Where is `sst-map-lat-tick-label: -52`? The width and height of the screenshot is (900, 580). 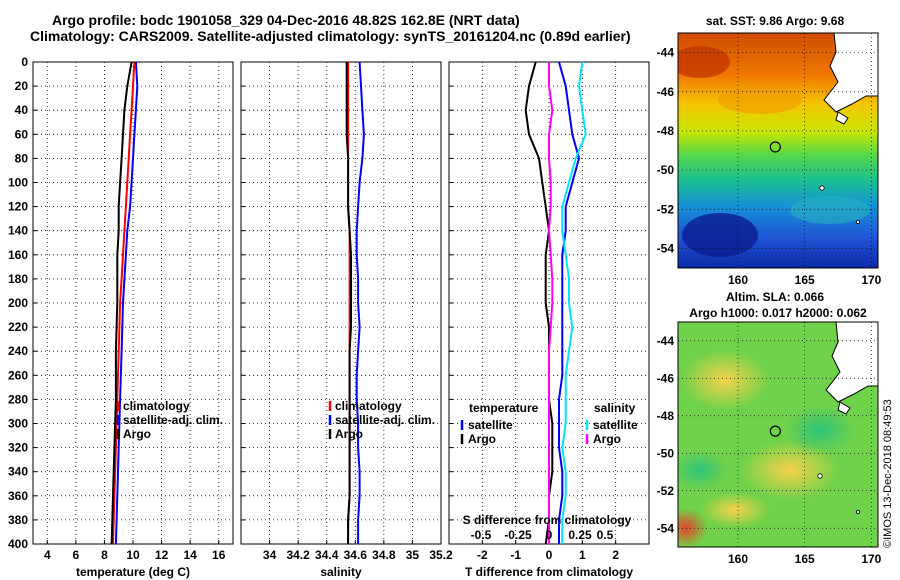 sst-map-lat-tick-label: -52 is located at coordinates (666, 209).